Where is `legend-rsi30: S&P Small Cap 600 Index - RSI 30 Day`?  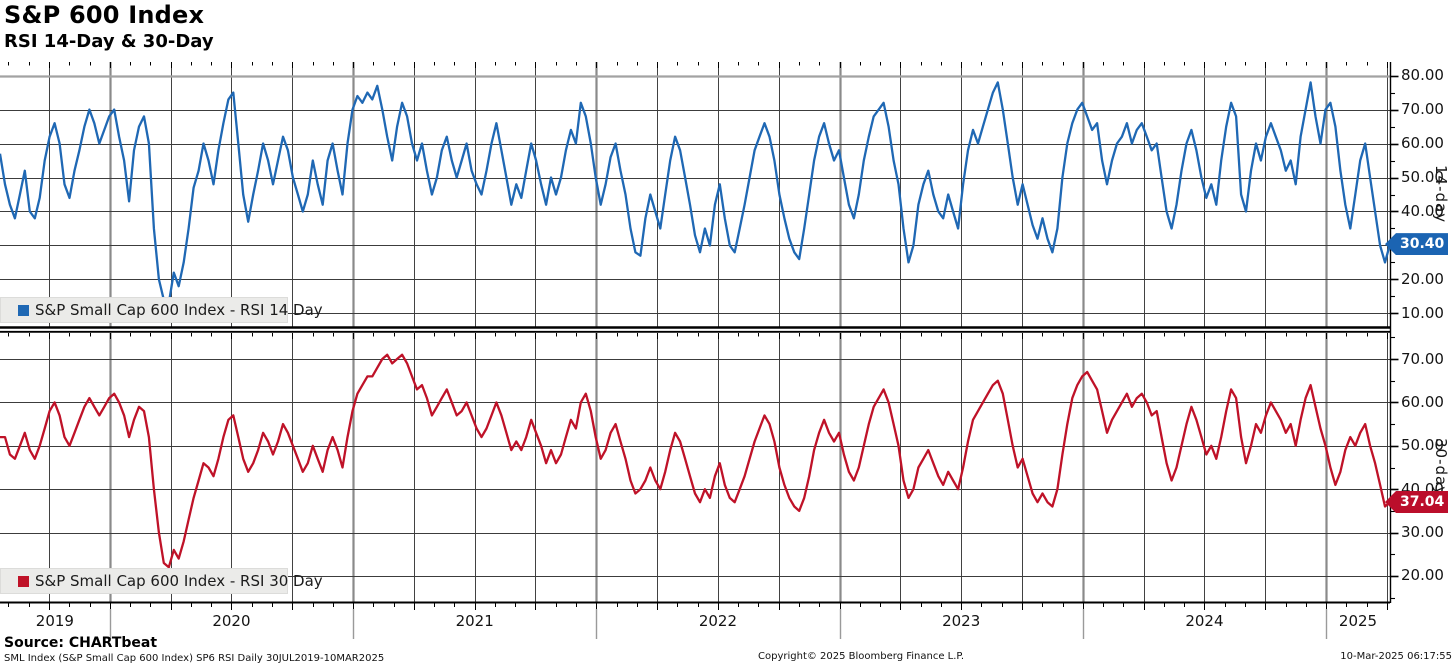 legend-rsi30: S&P Small Cap 600 Index - RSI 30 Day is located at coordinates (161, 581).